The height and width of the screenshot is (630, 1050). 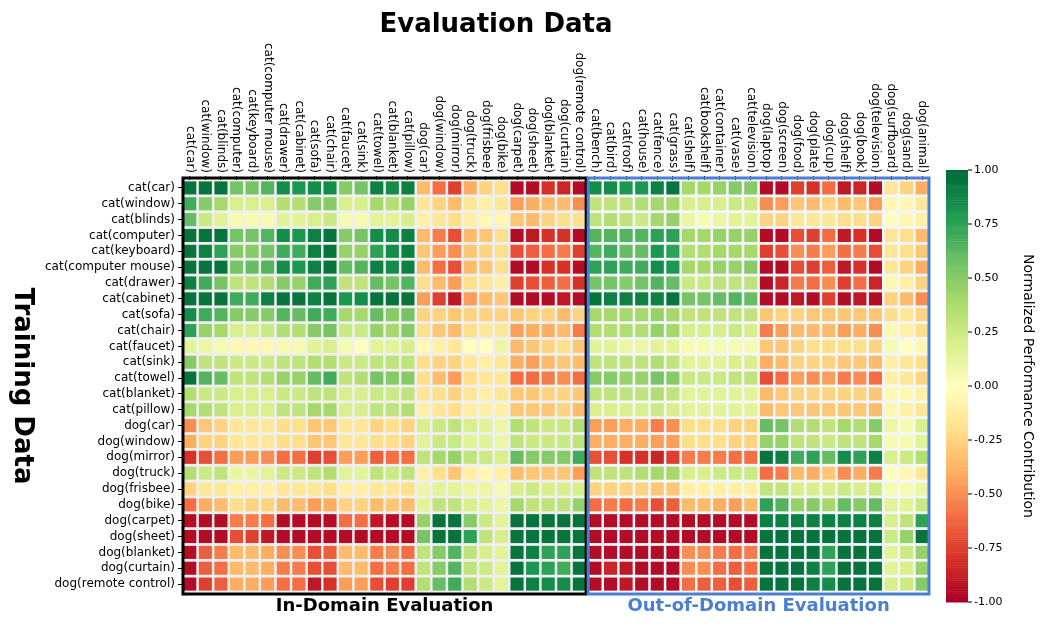 I want to click on x-tick-label: cat(sink), so click(x=362, y=146).